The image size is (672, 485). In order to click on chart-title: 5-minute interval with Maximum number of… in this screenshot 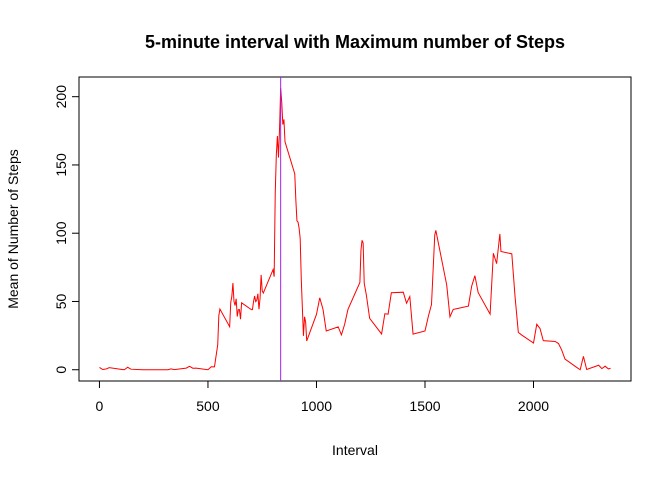, I will do `click(355, 42)`.